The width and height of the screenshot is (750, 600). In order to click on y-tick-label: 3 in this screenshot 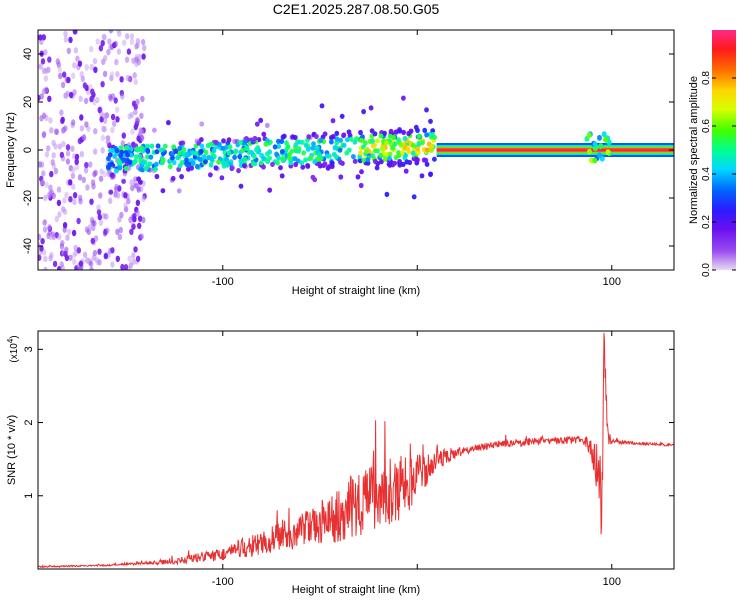, I will do `click(29, 349)`.